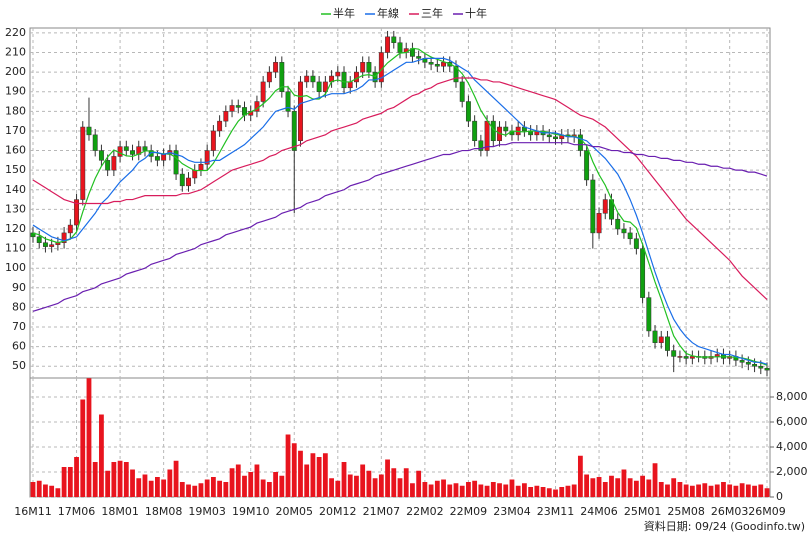  Describe the element at coordinates (15, 130) in the screenshot. I see `y-tick-label: 170` at that location.